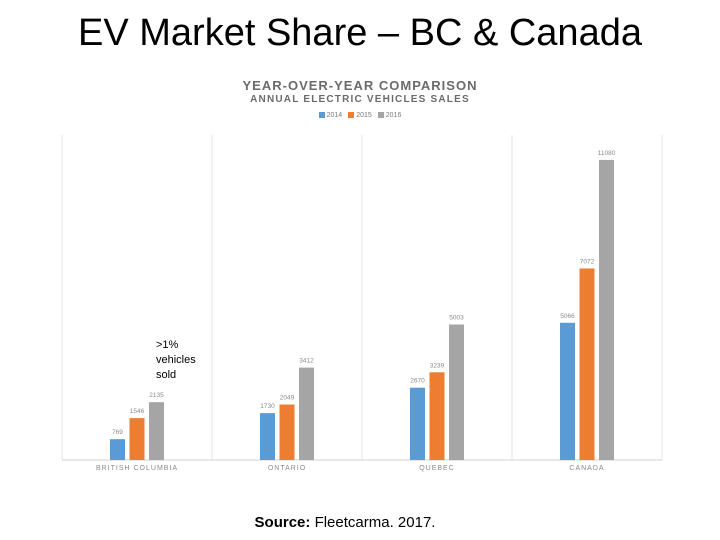 The width and height of the screenshot is (720, 540). What do you see at coordinates (287, 398) in the screenshot?
I see `data-label: 2049` at bounding box center [287, 398].